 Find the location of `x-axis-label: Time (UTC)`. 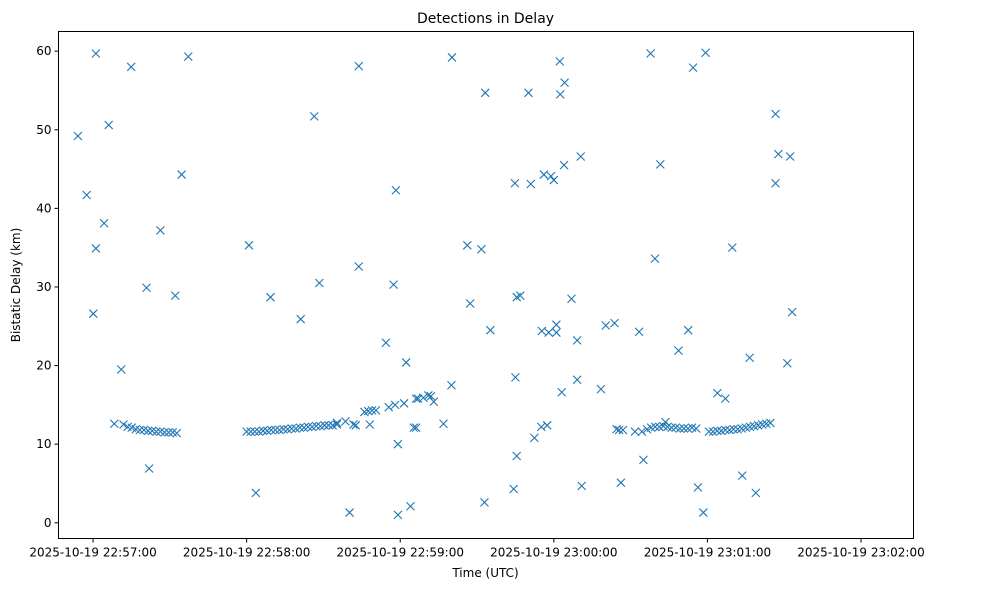

x-axis-label: Time (UTC) is located at coordinates (484, 573).